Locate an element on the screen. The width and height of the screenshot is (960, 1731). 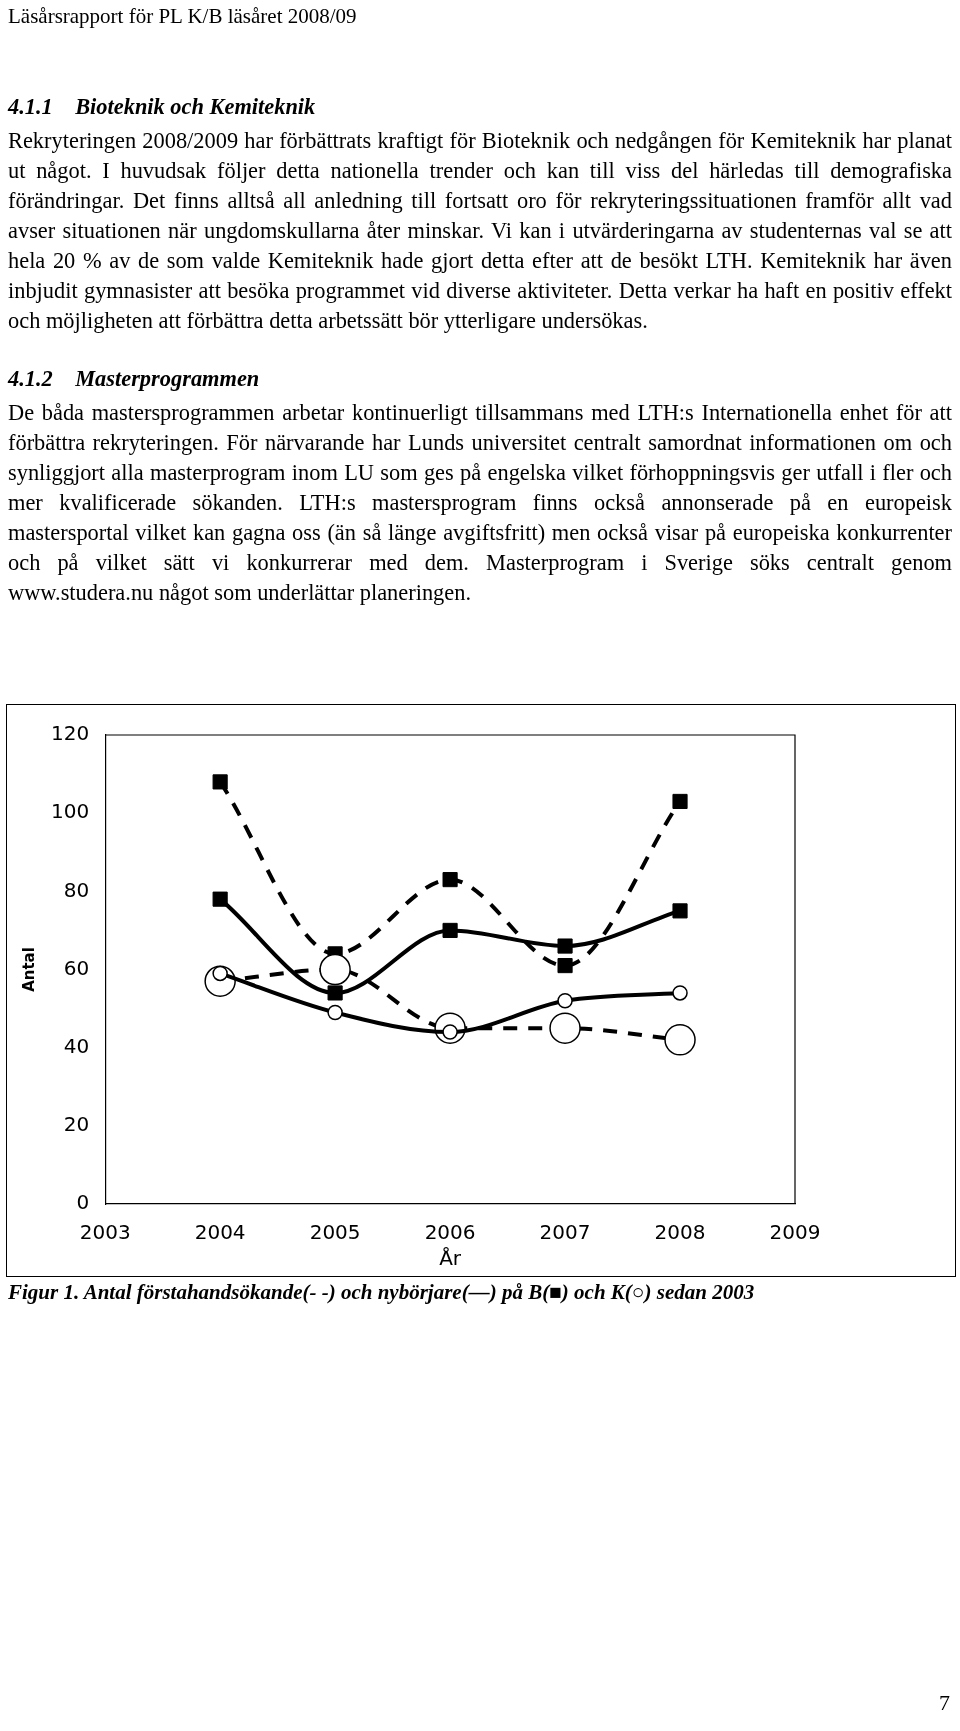
text: Figur 1. Antal förstahandsökande(- -) och nybörjare(—) på B(■) och K(○) sedan 2003 is located at coordinates (381, 1292).